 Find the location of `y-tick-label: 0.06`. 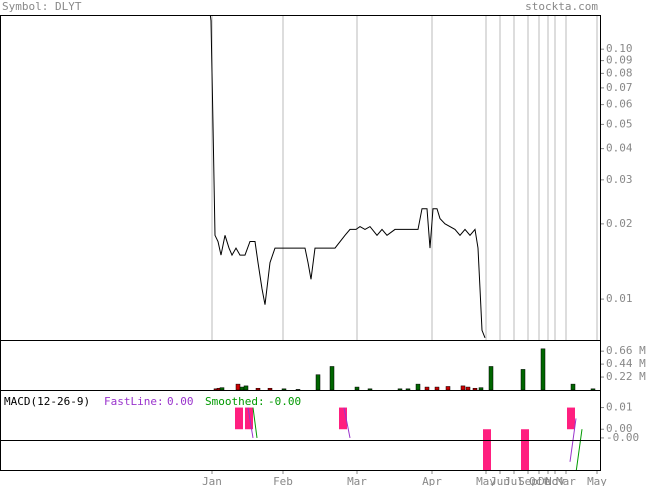

y-tick-label: 0.06 is located at coordinates (619, 104).